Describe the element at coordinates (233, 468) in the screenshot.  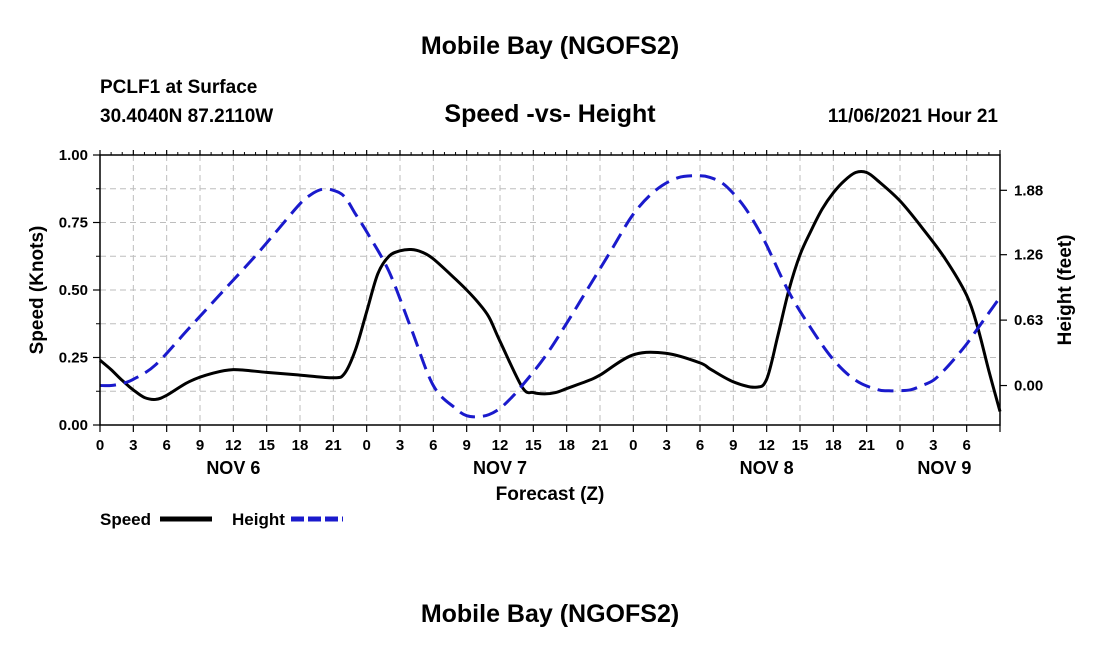
I see `date-label: NOV 6` at that location.